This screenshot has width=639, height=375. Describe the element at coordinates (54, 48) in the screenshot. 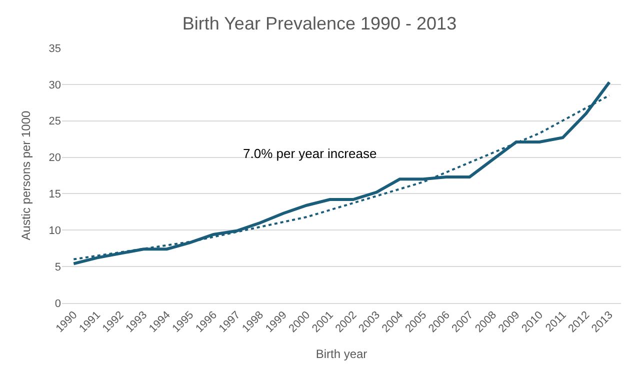

I see `y-tick-label: 35` at that location.